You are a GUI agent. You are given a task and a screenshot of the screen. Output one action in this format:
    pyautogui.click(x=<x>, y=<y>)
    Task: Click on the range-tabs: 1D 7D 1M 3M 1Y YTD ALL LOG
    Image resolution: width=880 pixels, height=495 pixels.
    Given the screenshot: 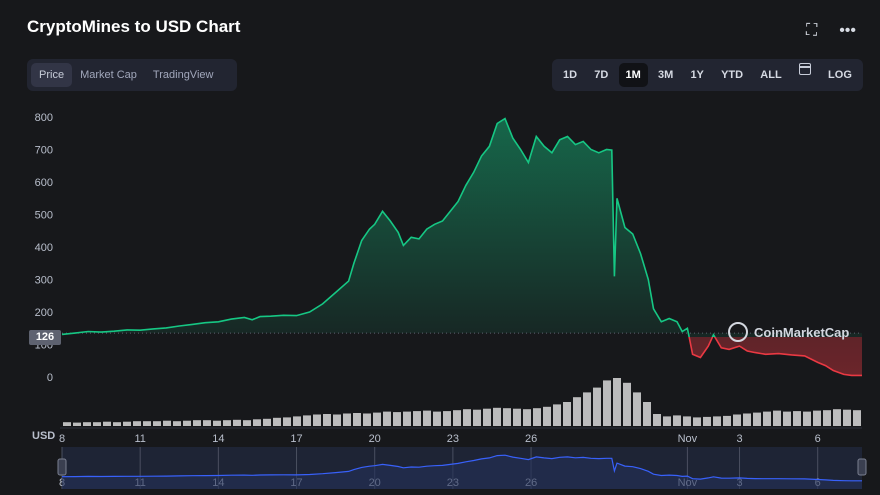 What is the action you would take?
    pyautogui.click(x=707, y=75)
    